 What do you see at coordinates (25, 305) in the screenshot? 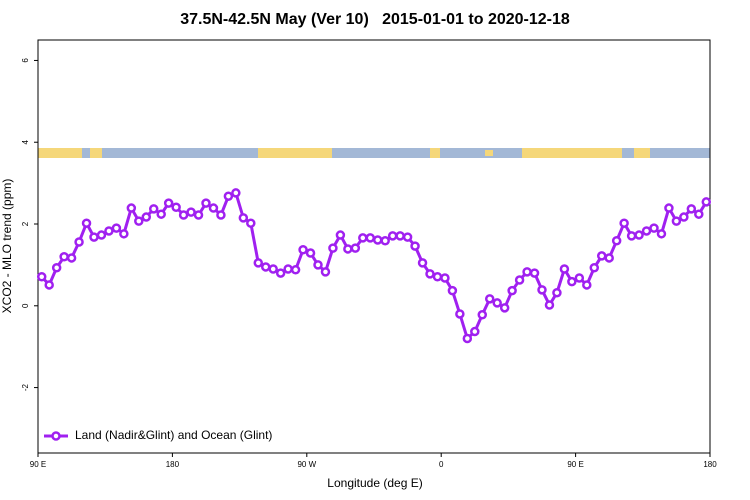
I see `y-tick-label: 0` at bounding box center [25, 305].